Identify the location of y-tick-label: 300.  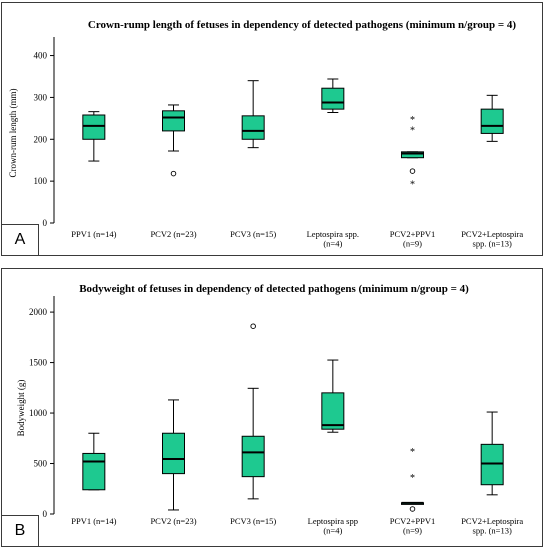
(41, 97).